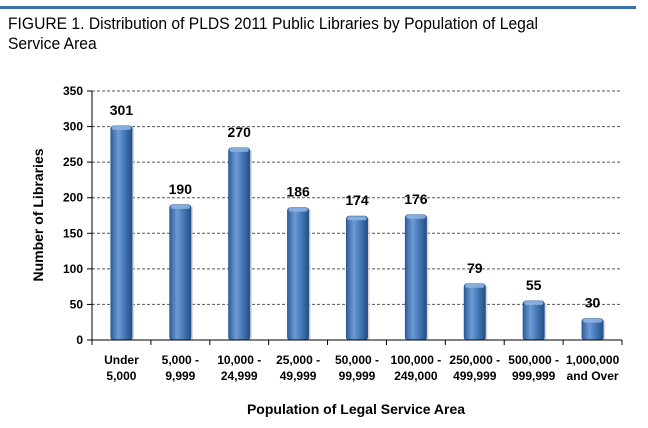  What do you see at coordinates (78, 215) in the screenshot?
I see `y-axis: 0 50 100 150 200 250 300 350` at bounding box center [78, 215].